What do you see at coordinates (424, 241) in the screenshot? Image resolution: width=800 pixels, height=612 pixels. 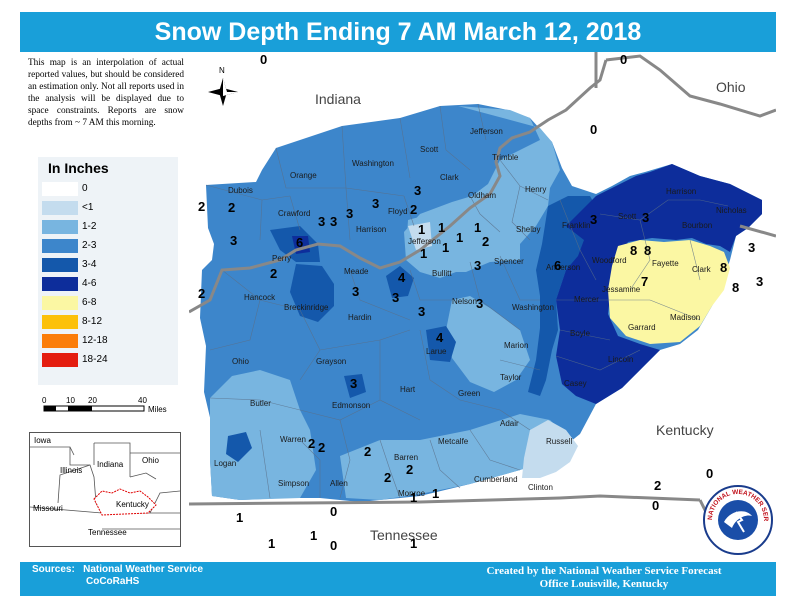 I see `county-label-jefferson-ky: Jefferson` at bounding box center [424, 241].